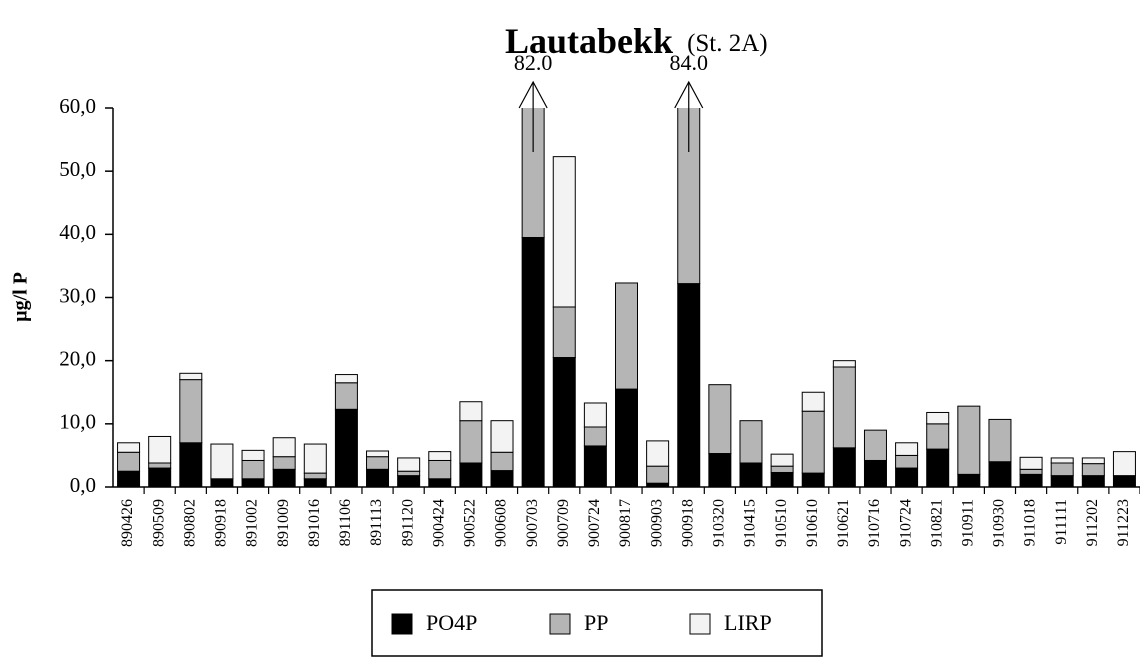 The width and height of the screenshot is (1140, 657). Describe the element at coordinates (750, 523) in the screenshot. I see `x-tick-label: 910415` at that location.